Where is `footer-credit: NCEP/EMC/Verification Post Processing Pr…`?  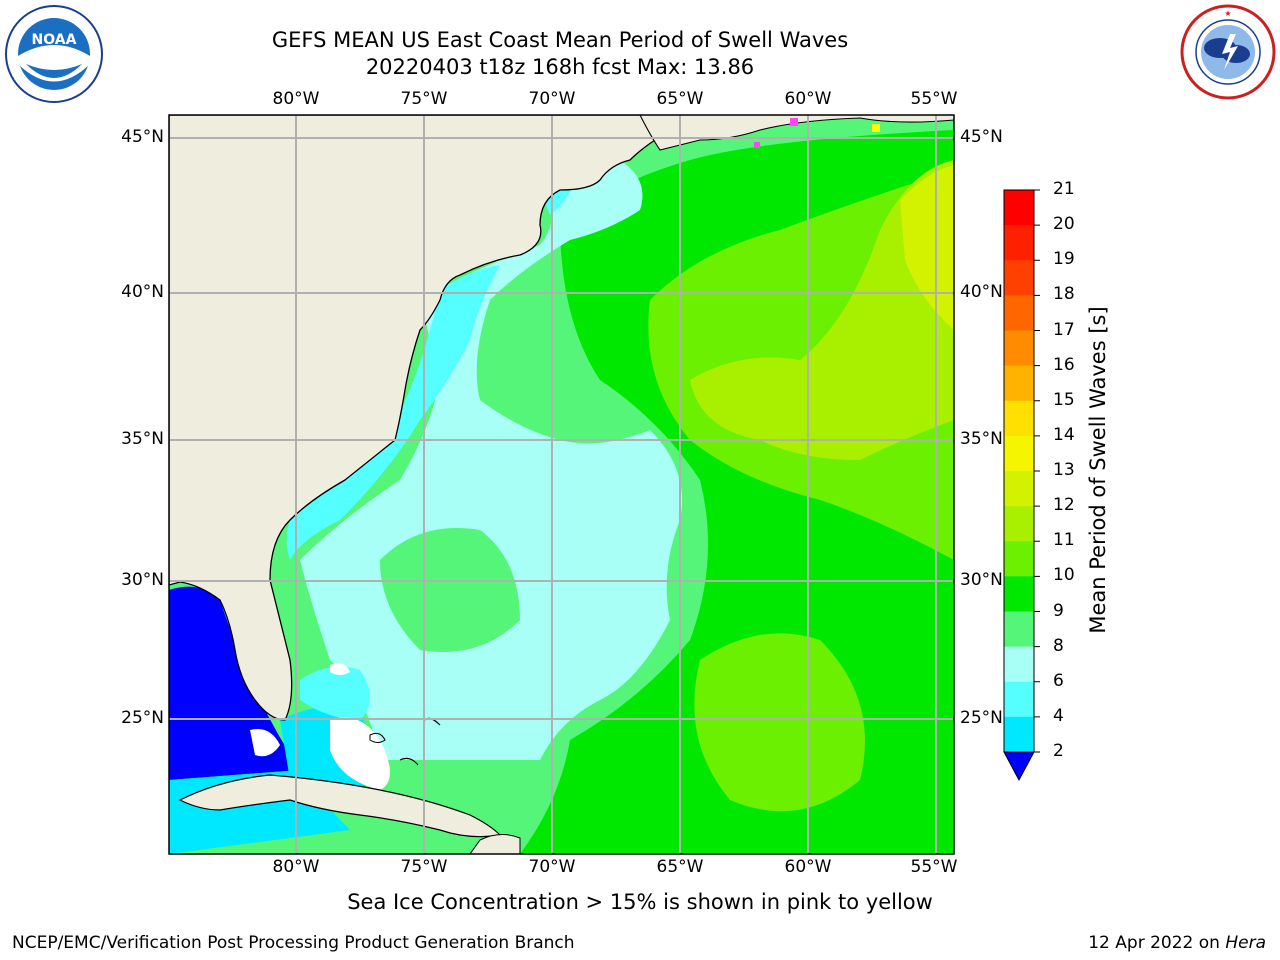 footer-credit: NCEP/EMC/Verification Post Processing Pr… is located at coordinates (293, 943).